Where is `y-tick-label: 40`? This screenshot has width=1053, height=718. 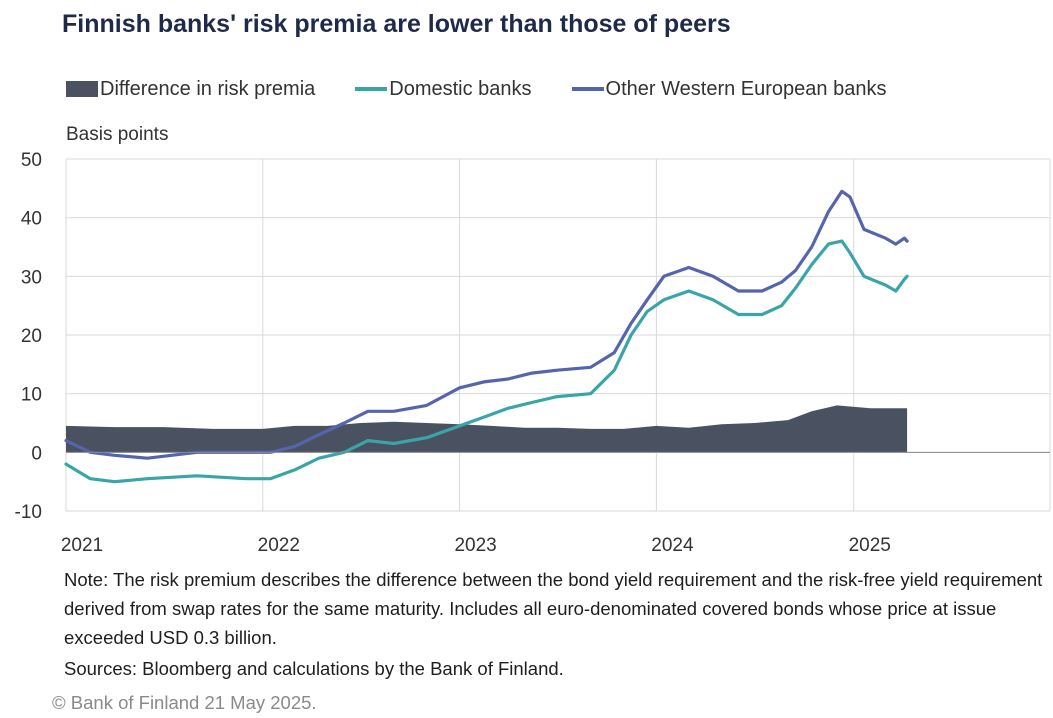
y-tick-label: 40 is located at coordinates (31, 219).